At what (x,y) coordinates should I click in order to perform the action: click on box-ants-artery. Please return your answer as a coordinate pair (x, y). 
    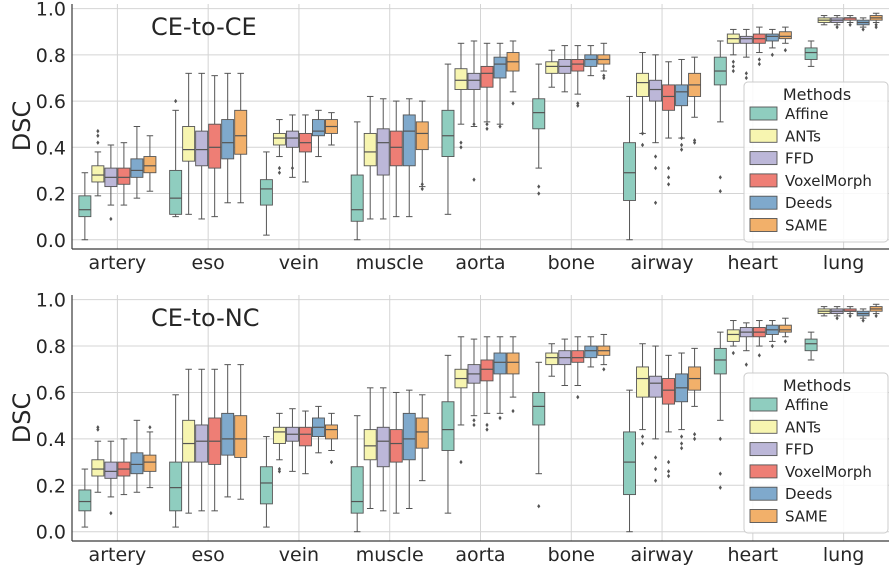
    Looking at the image, I should click on (98, 162).